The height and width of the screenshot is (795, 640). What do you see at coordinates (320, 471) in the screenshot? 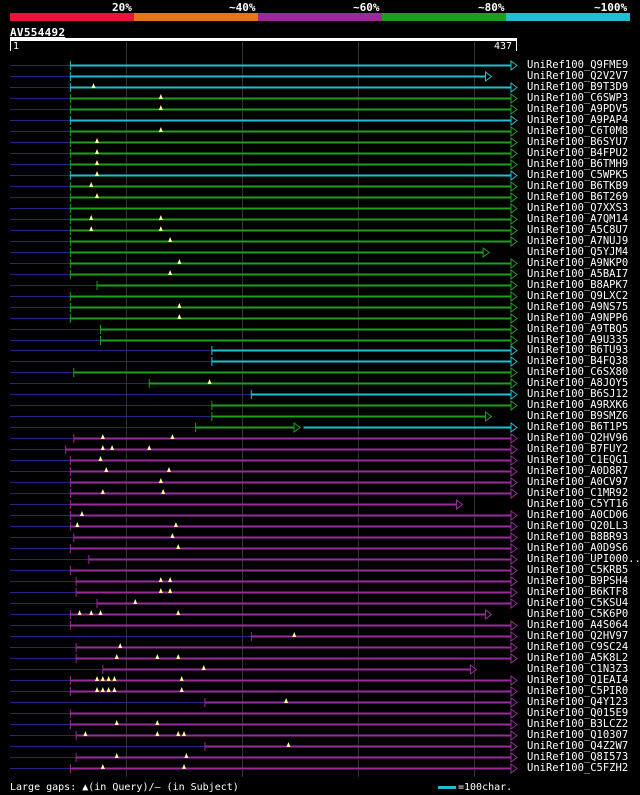
I see `hit-row: UniRef100_A0D8R7` at bounding box center [320, 471].